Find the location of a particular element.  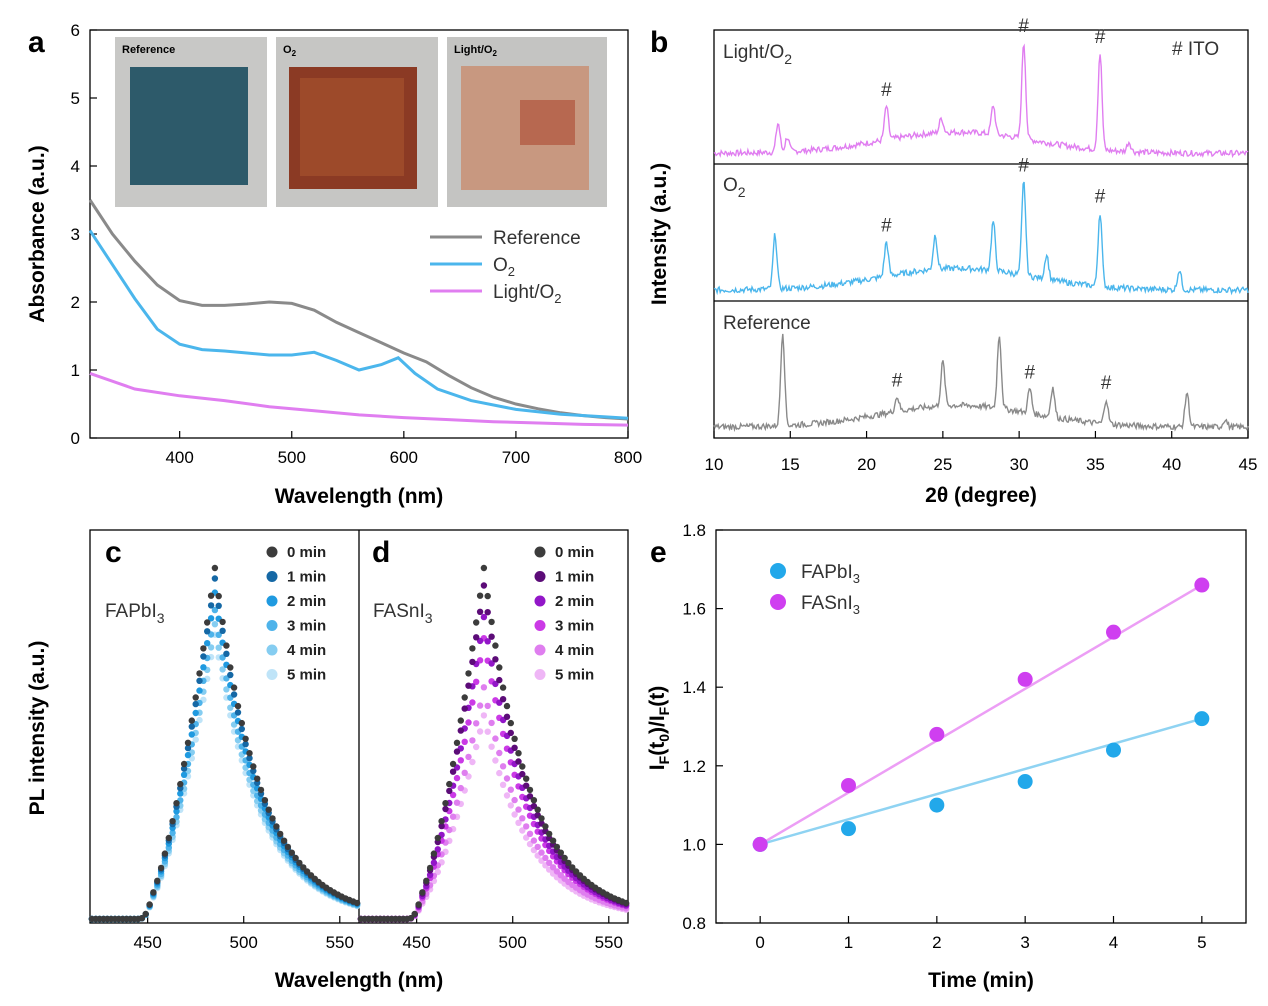

legend-text-d: 3 min is located at coordinates (574, 626).